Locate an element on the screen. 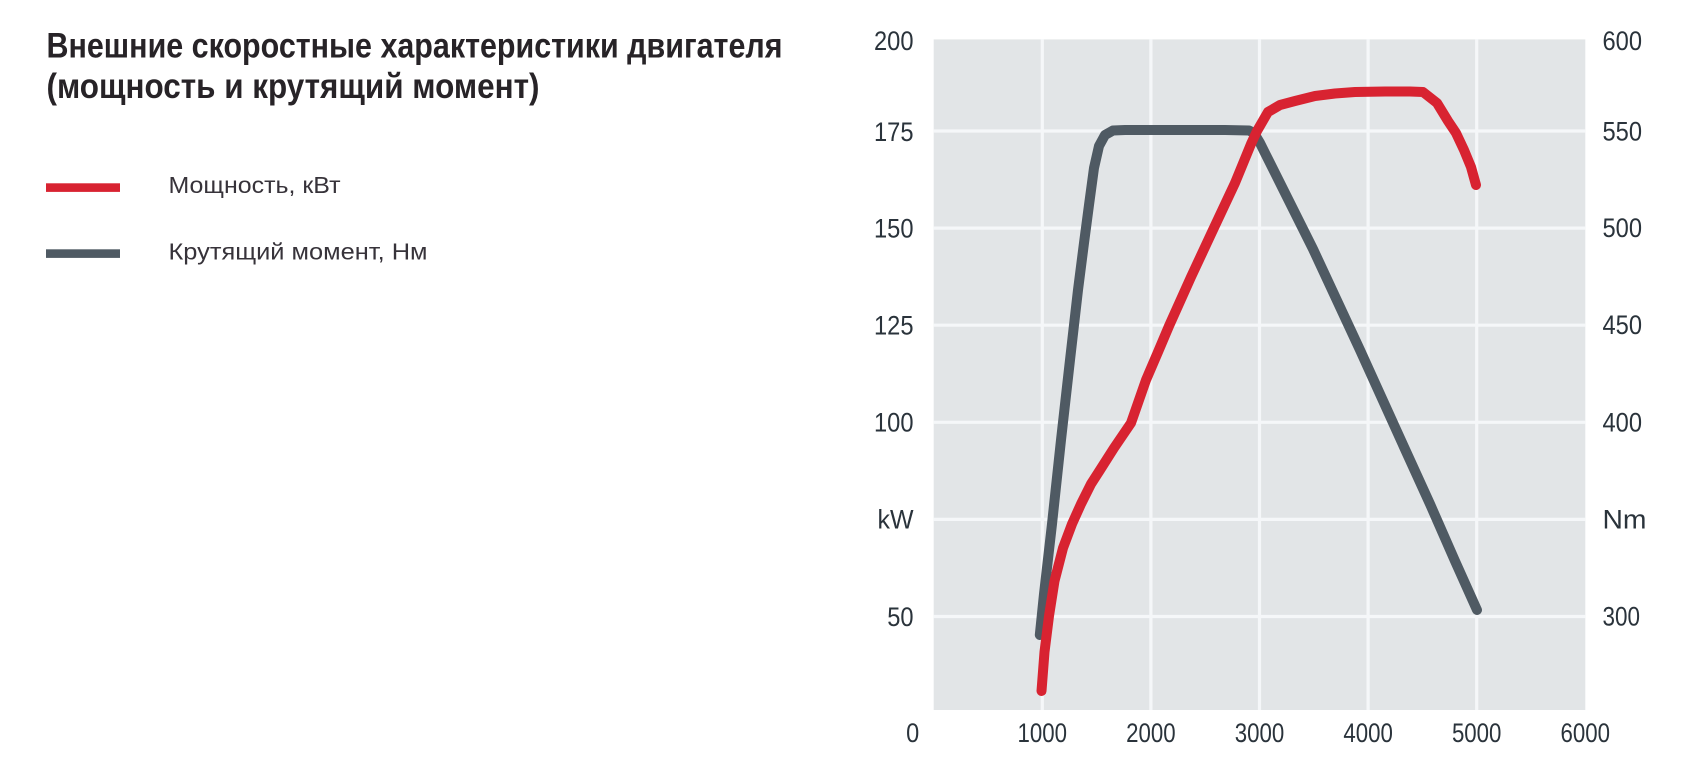 Image resolution: width=1696 pixels, height=777 pixels. svg-text: Крутящий момент, Нм is located at coordinates (298, 252).